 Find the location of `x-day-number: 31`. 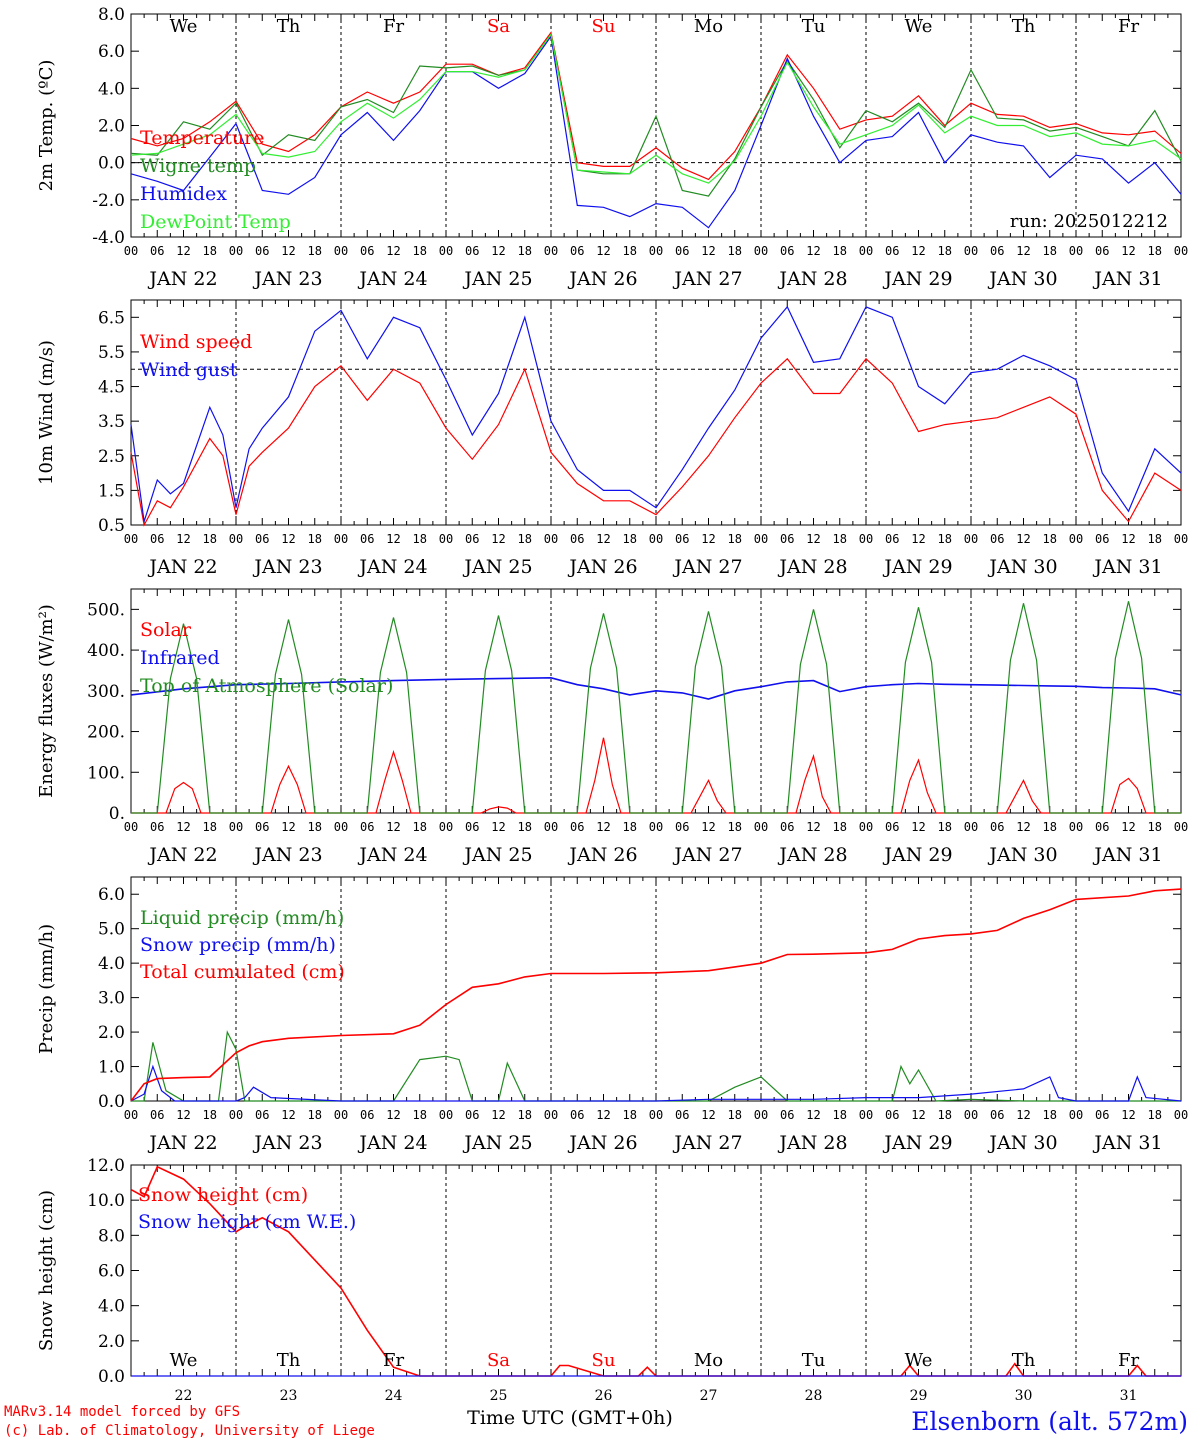

x-day-number: 31 is located at coordinates (1129, 1396).